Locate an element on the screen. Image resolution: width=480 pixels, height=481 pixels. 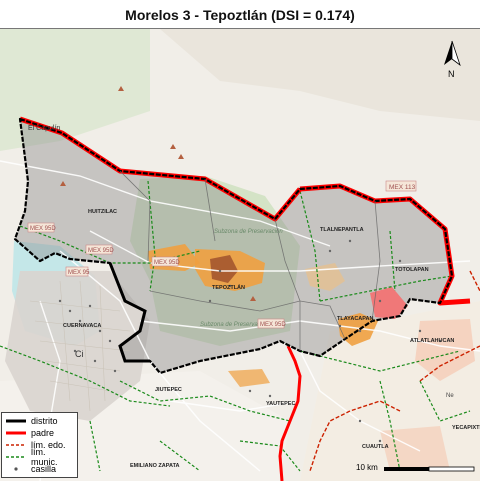
urban-patch-totolapan is located at coordinates (389, 303).